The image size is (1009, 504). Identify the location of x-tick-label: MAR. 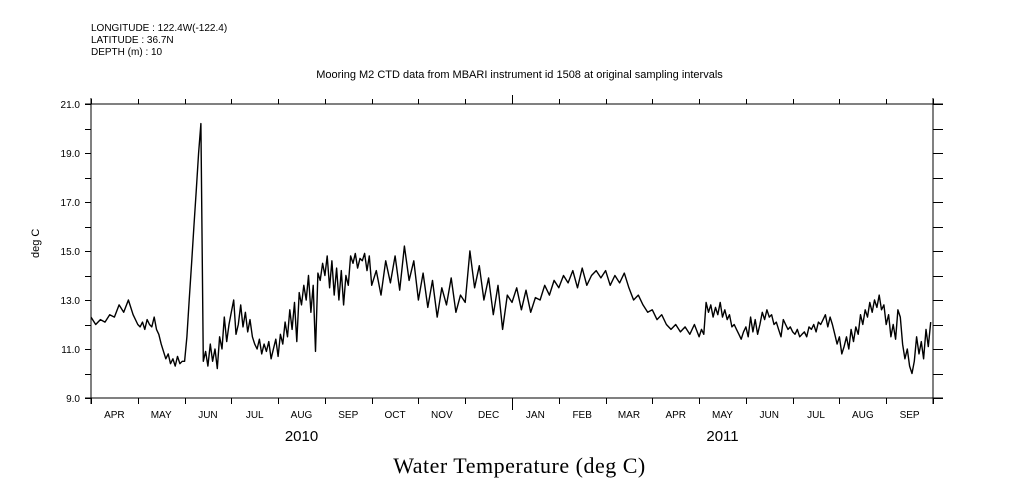
(629, 415).